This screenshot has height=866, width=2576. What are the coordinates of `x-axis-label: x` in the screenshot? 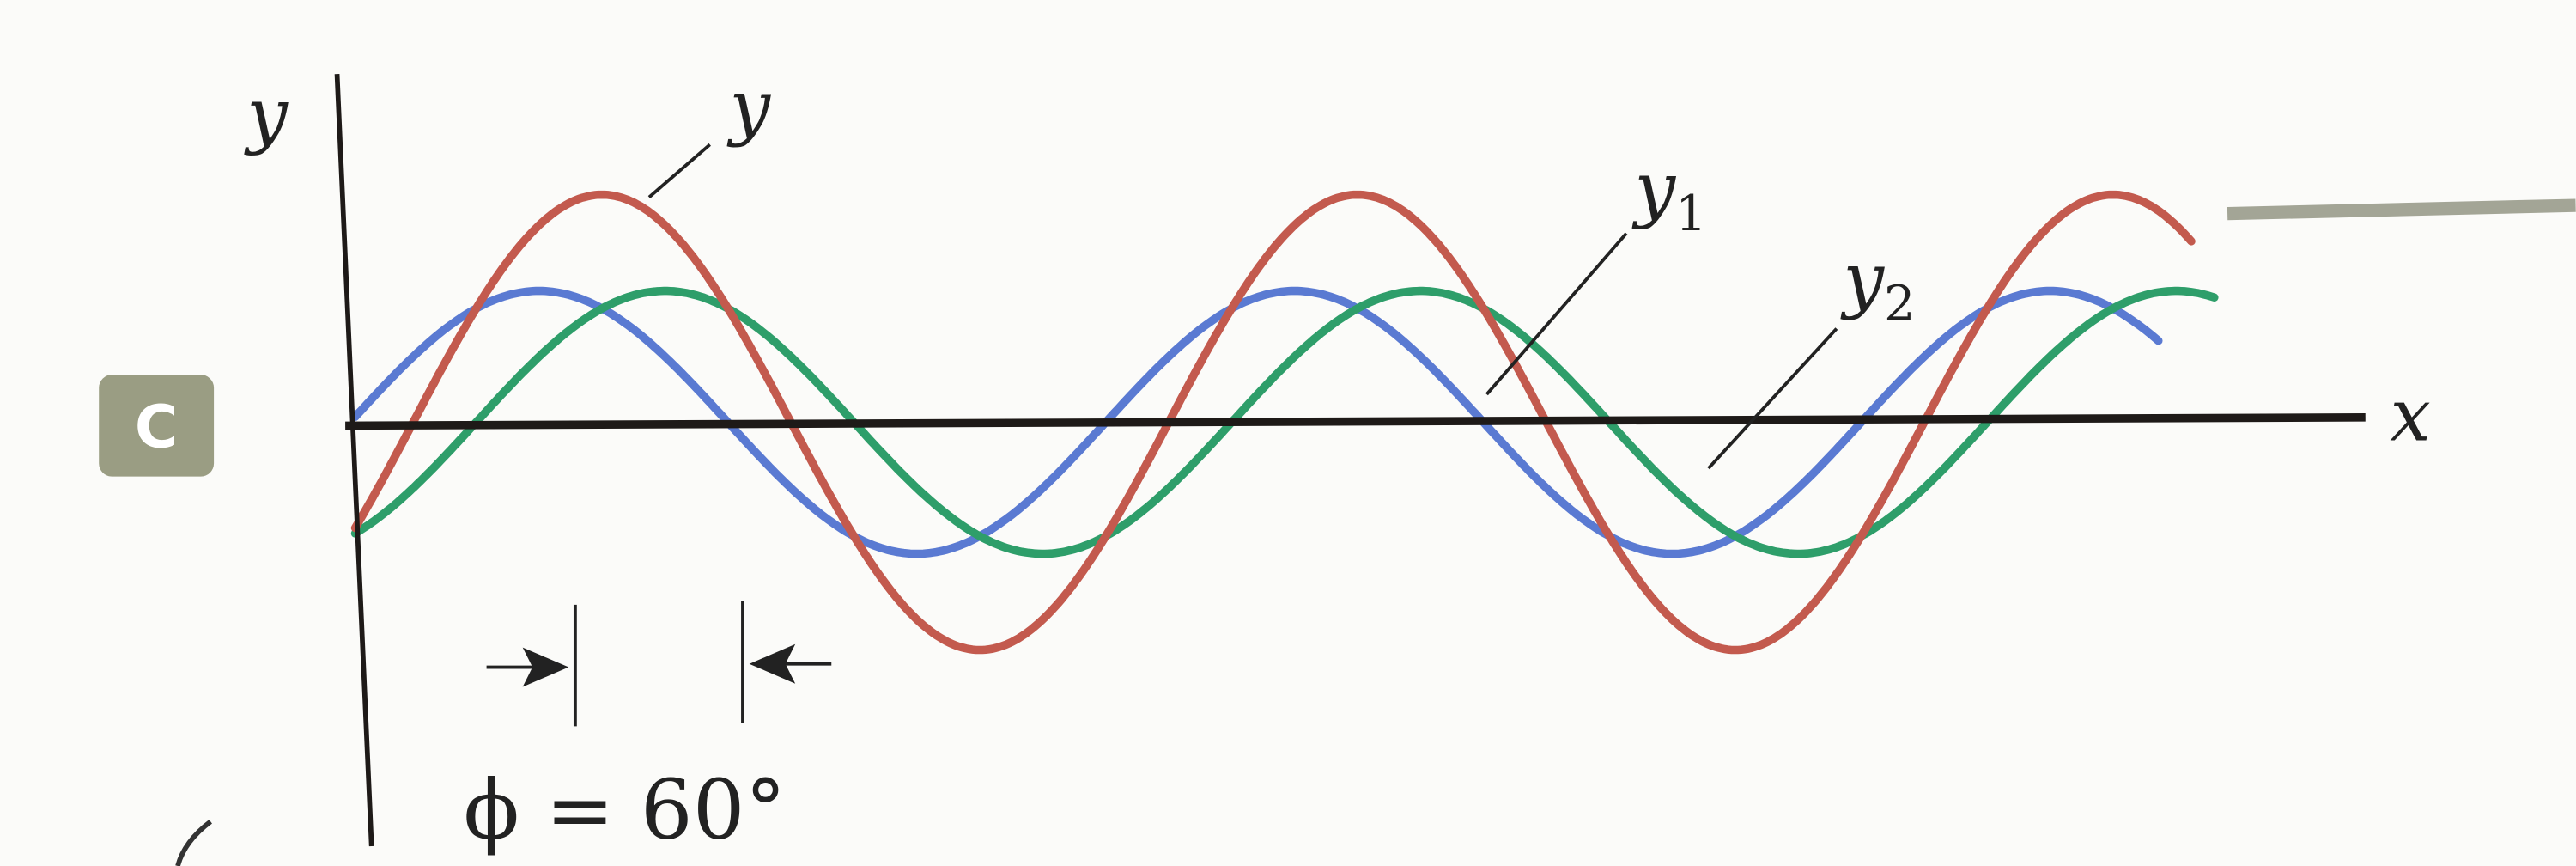 It's located at (2410, 416).